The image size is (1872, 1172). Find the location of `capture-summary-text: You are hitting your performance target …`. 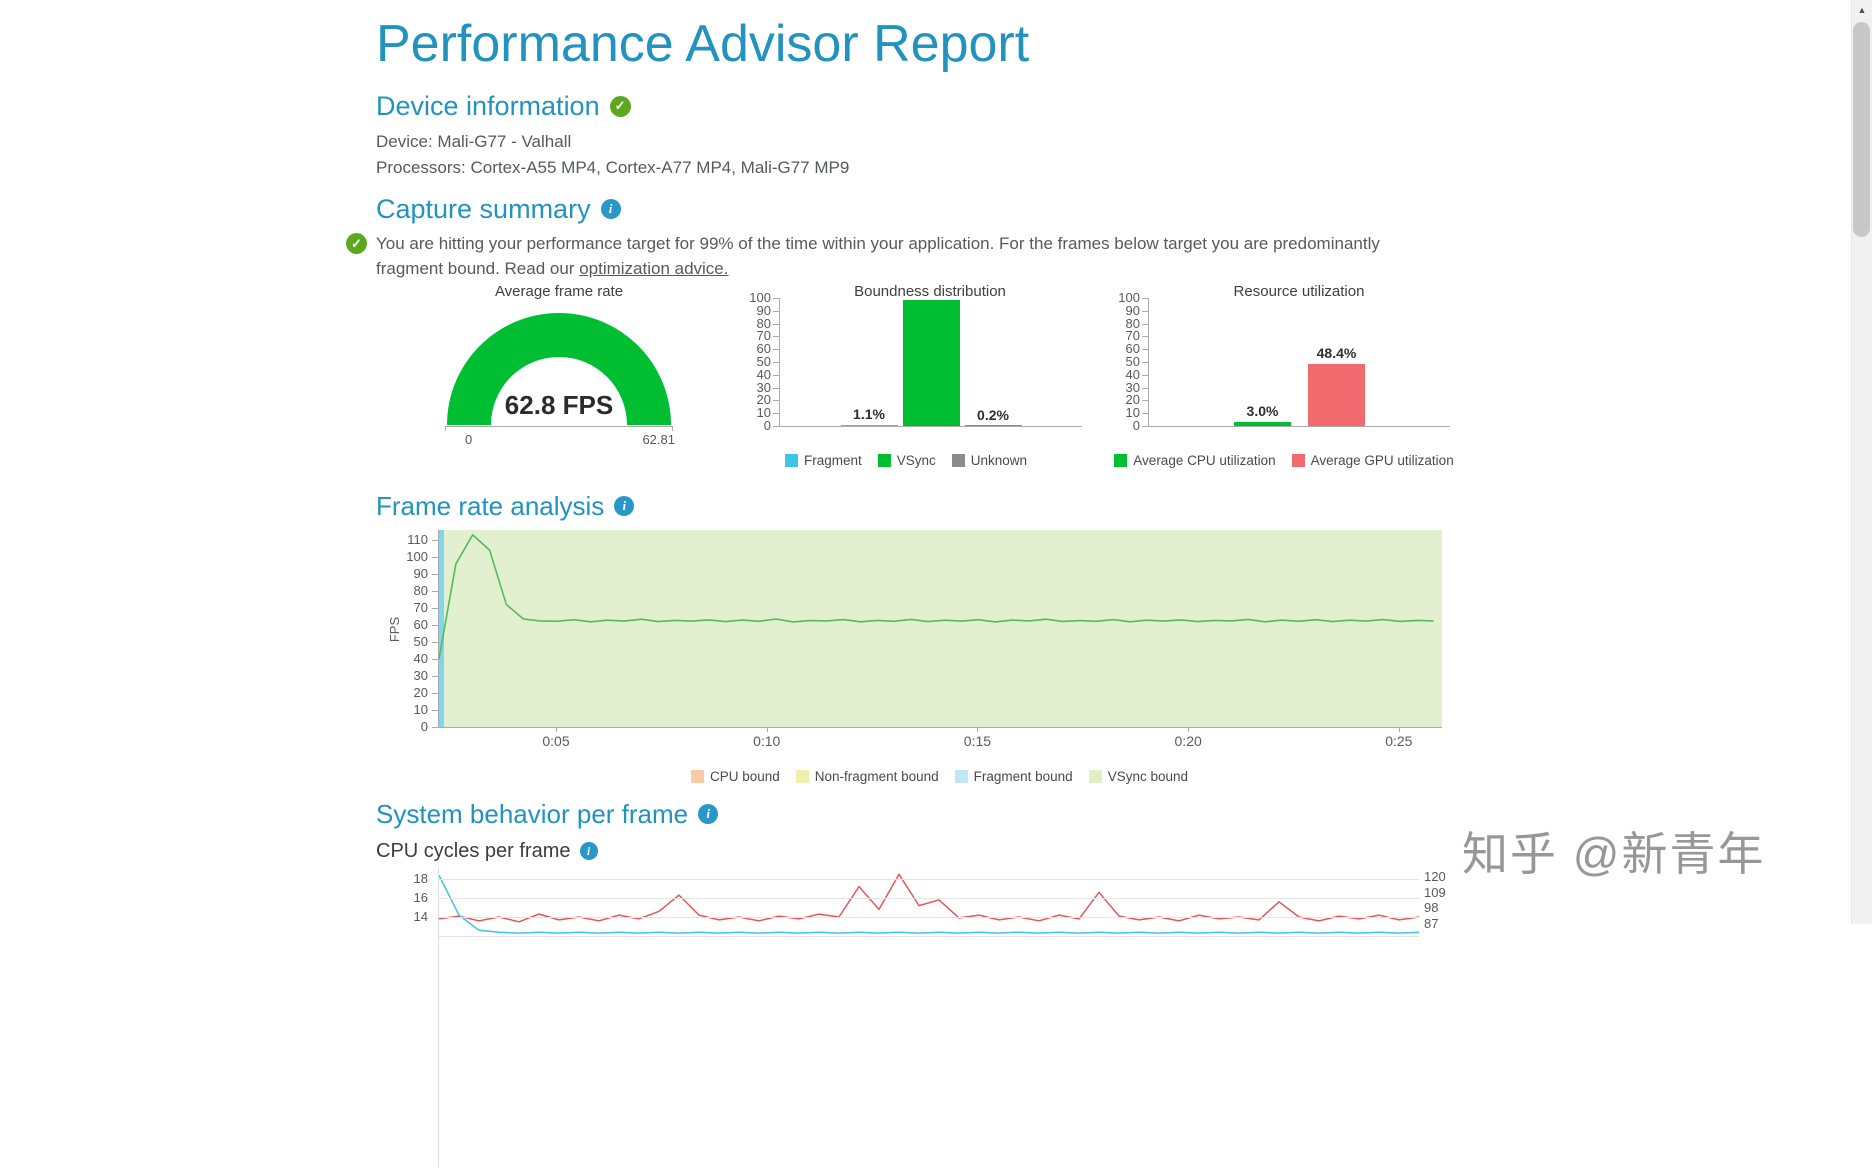

capture-summary-text: You are hitting your performance target … is located at coordinates (909, 256).